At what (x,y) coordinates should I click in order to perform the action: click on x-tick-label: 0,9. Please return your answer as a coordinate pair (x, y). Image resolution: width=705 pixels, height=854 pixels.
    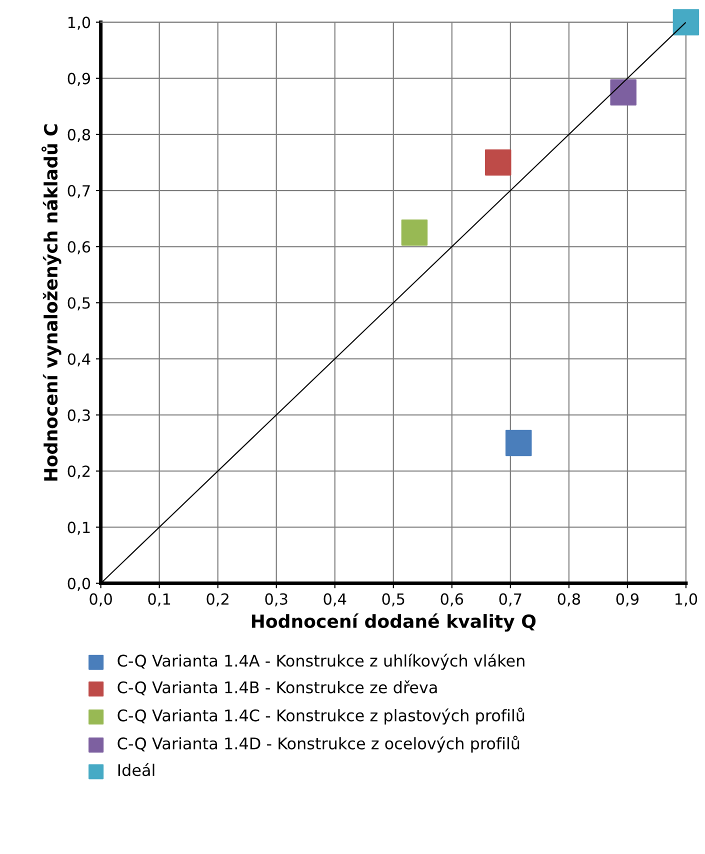
    Looking at the image, I should click on (627, 599).